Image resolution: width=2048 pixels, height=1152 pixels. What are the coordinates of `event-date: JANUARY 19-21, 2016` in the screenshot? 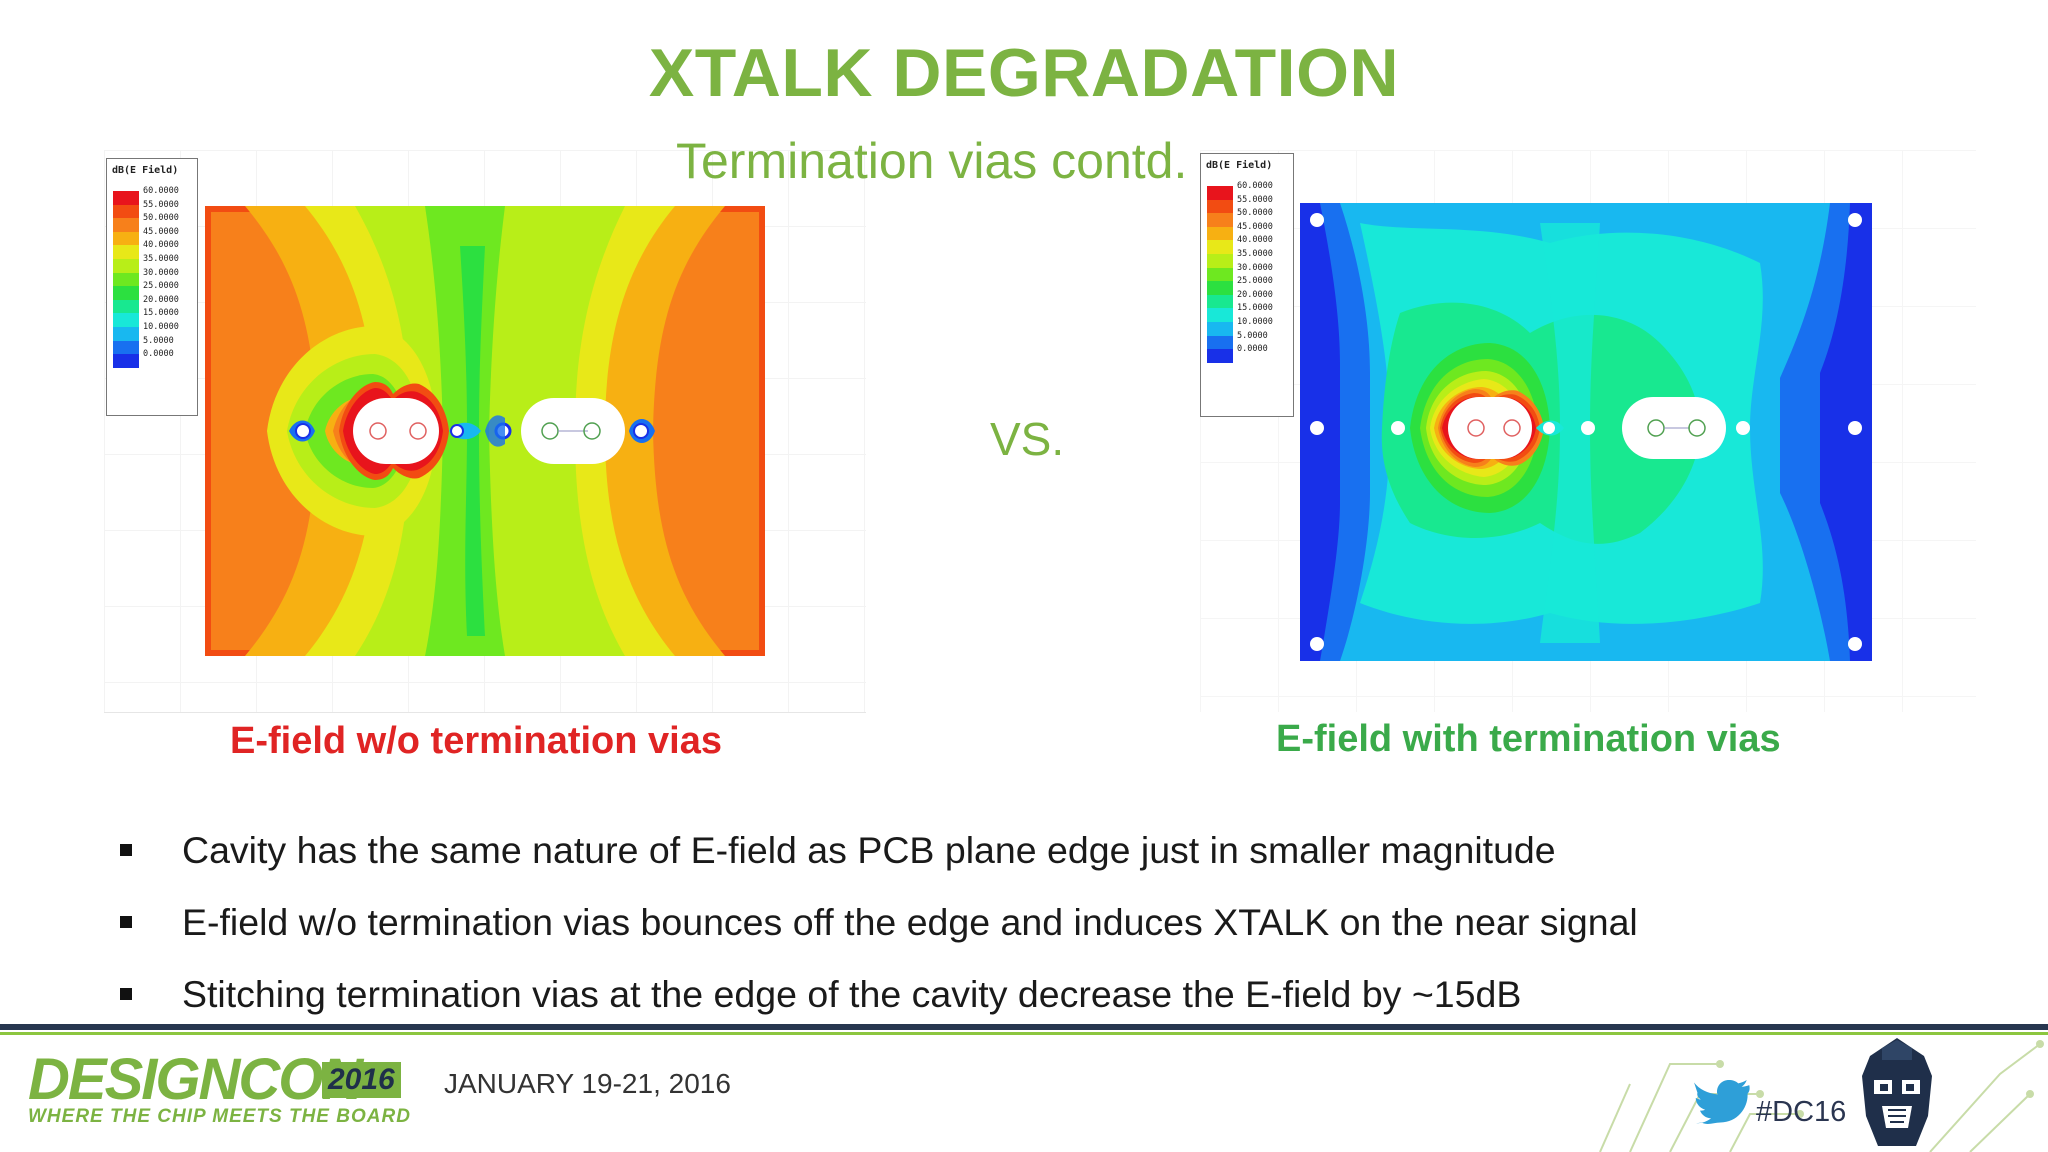 It's located at (587, 1083).